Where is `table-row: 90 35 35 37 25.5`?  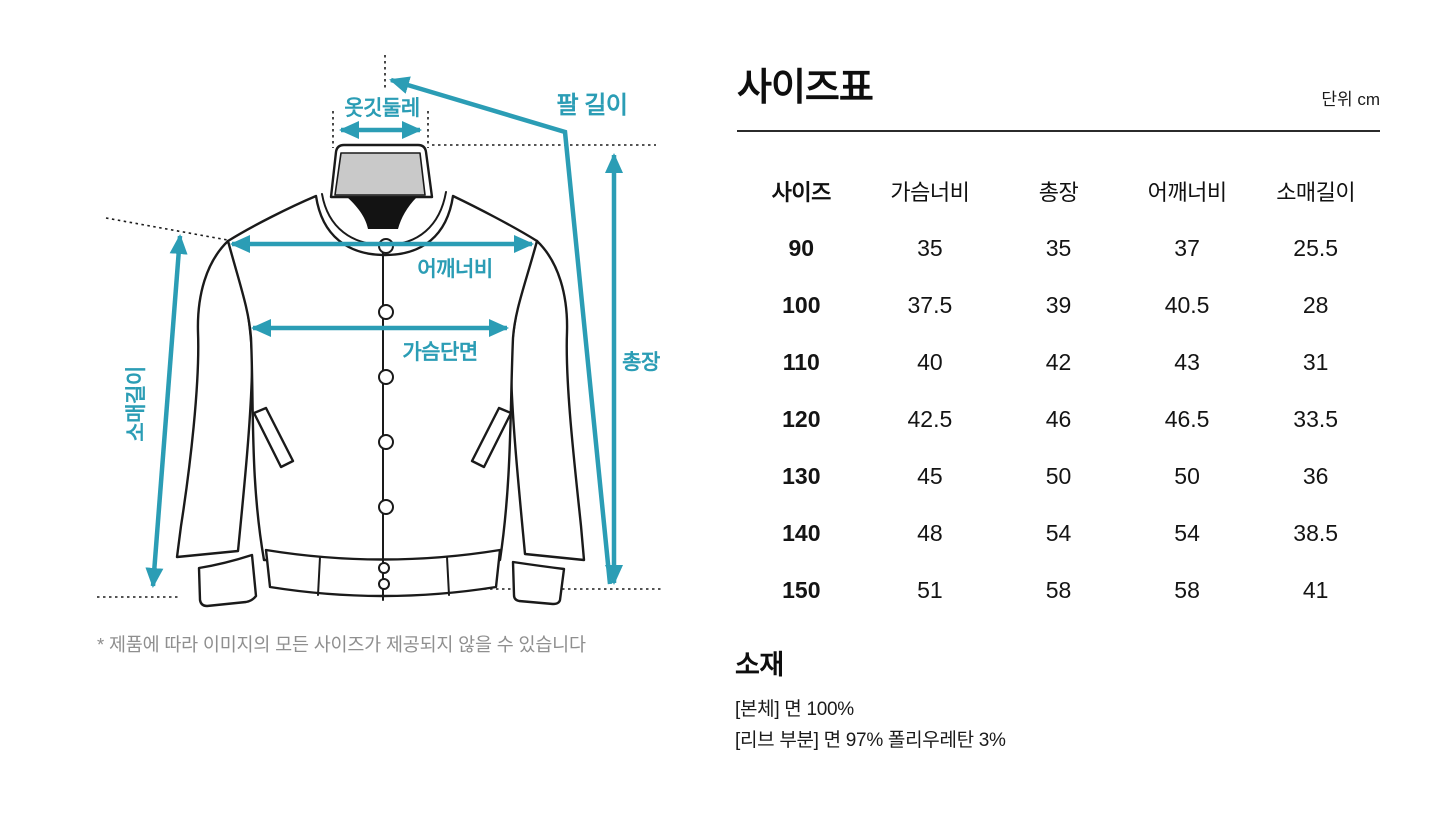
table-row: 90 35 35 37 25.5 is located at coordinates (1058, 248).